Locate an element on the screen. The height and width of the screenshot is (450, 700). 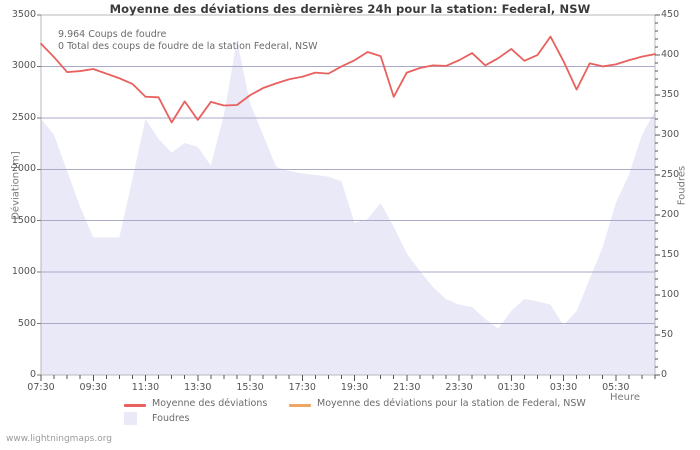
x-axis-title: Heure is located at coordinates (625, 397).